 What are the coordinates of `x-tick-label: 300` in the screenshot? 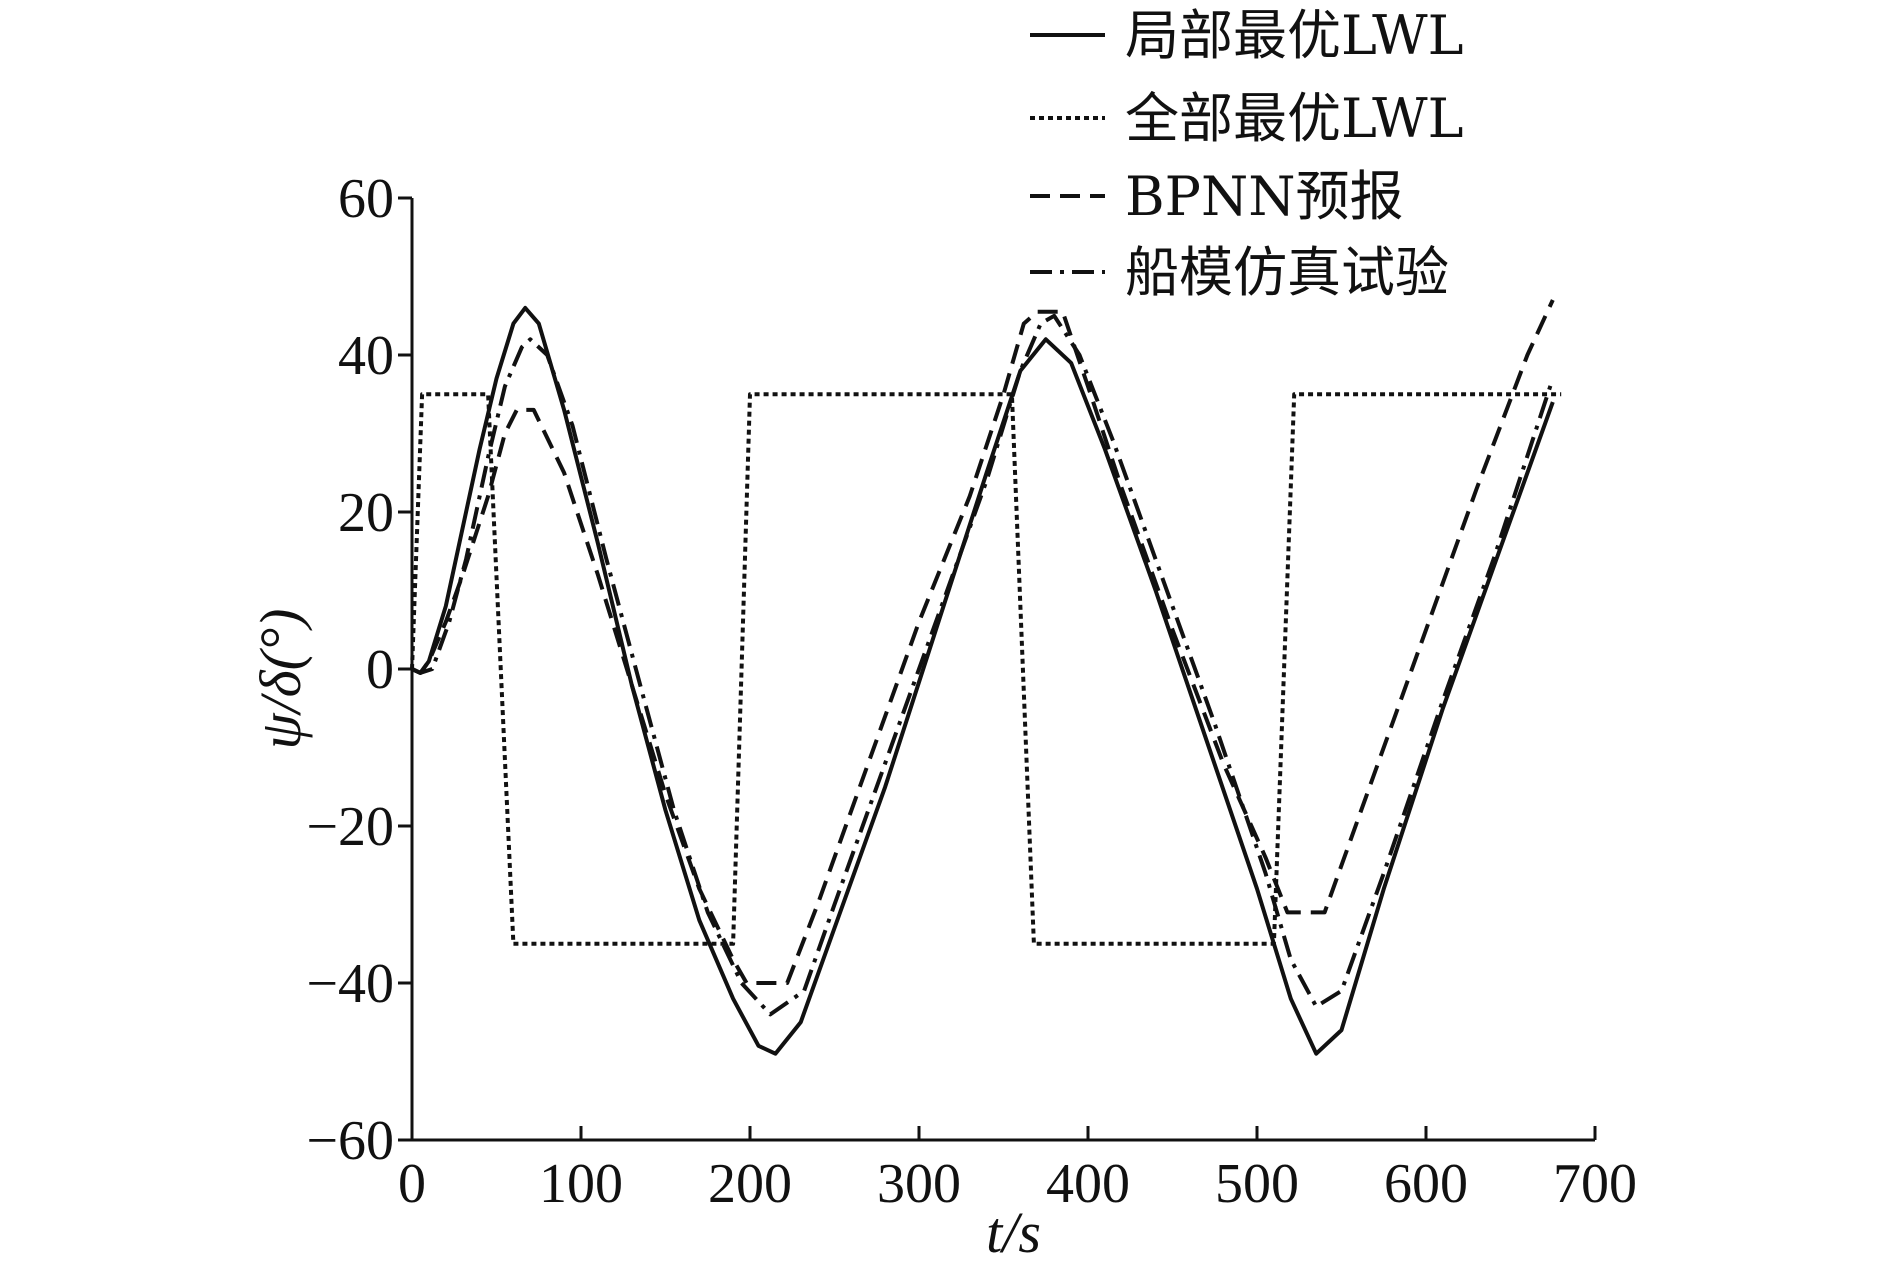 It's located at (919, 1184).